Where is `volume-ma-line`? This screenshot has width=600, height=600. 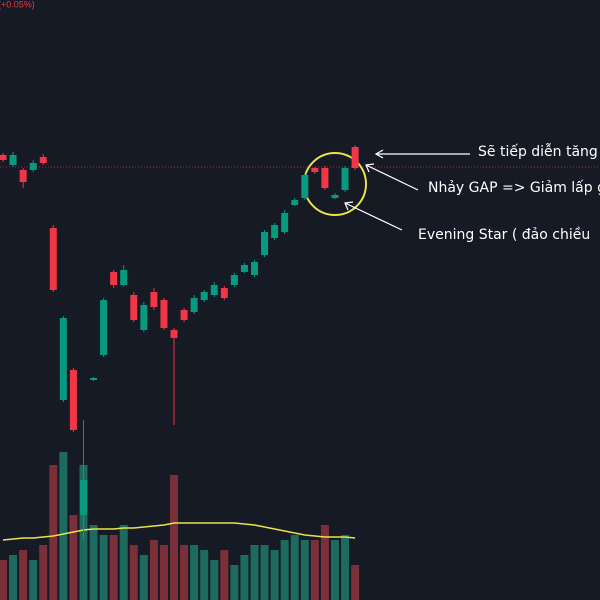
volume-ma-line is located at coordinates (179, 531).